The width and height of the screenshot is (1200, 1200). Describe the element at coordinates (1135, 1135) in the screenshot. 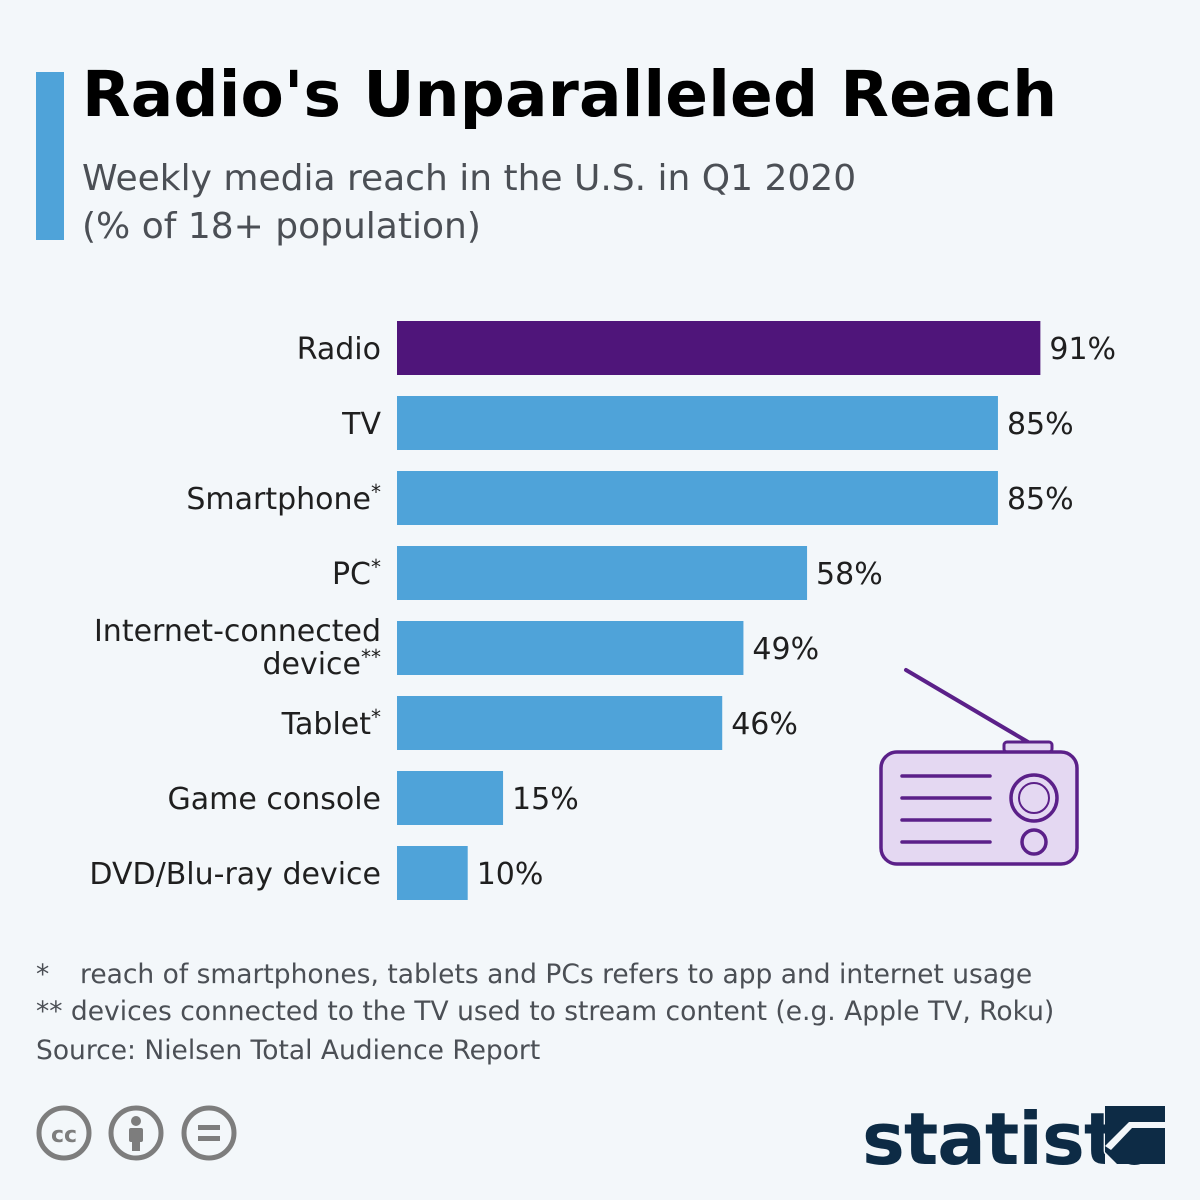

I see `statista-logo-icon` at that location.